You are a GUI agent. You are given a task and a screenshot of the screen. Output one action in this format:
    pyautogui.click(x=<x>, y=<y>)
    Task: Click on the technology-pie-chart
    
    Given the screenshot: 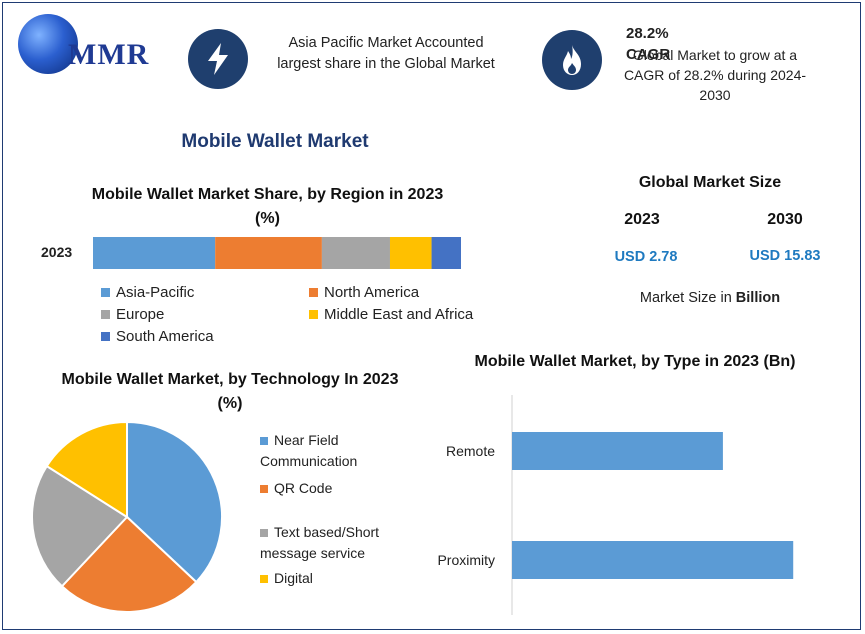 What is the action you would take?
    pyautogui.click(x=127, y=516)
    